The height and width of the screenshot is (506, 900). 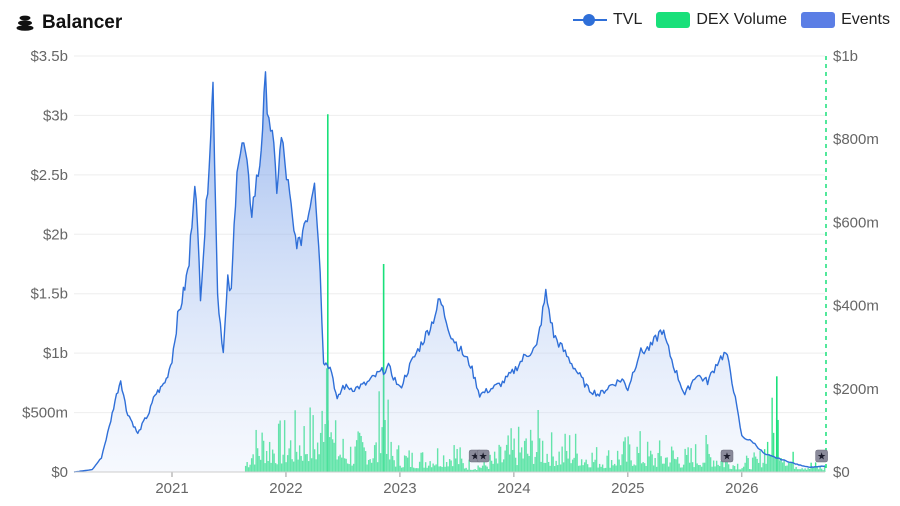 I want to click on left-axis-tick-label: $1b, so click(x=55, y=353).